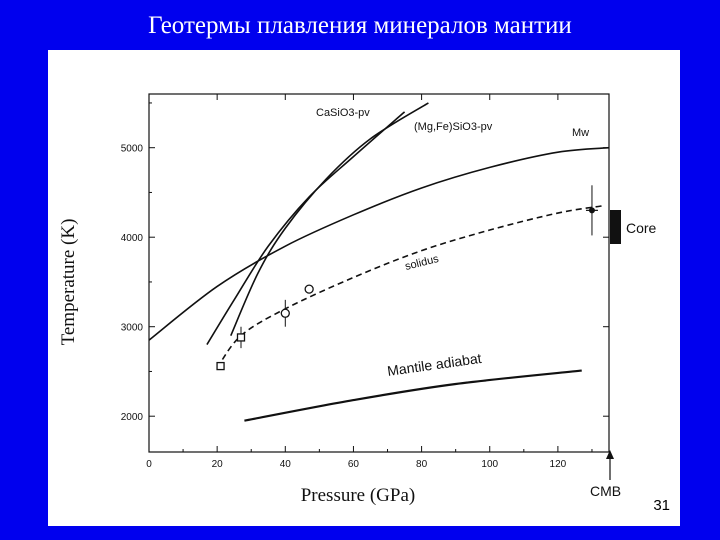  What do you see at coordinates (329, 219) in the screenshot?
I see `series-line-mg-fe-sio3-pv` at bounding box center [329, 219].